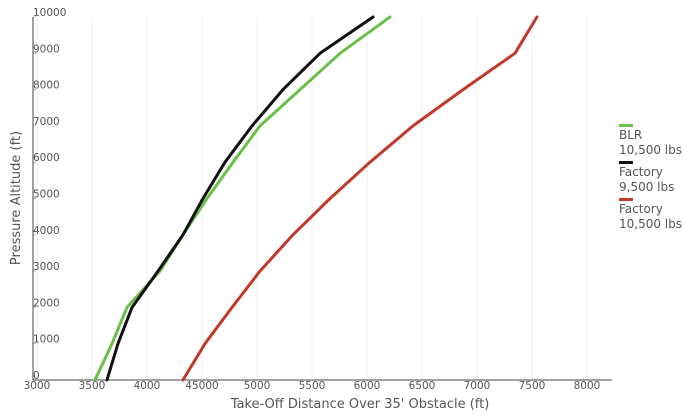  I want to click on y-tick-label: 10000, so click(49, 13).